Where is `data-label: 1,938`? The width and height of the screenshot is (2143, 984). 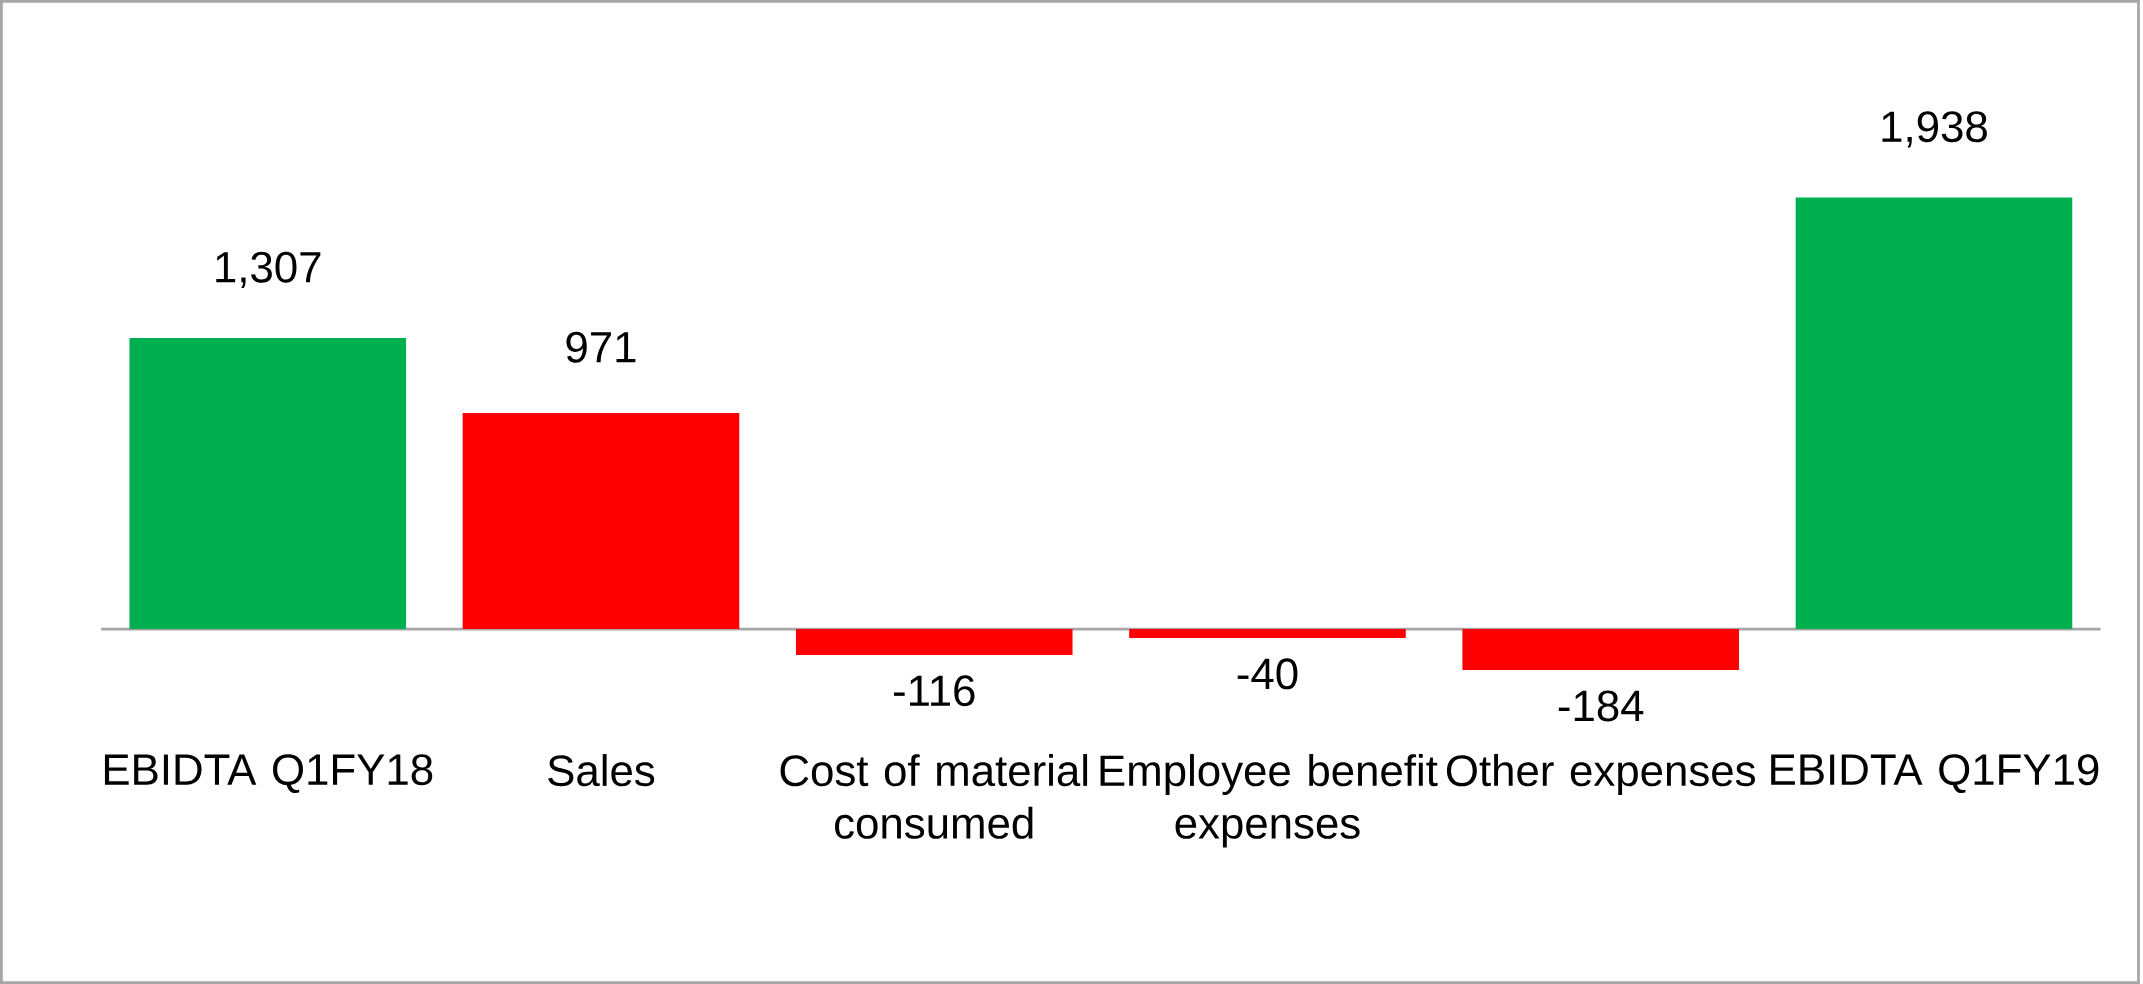 data-label: 1,938 is located at coordinates (1934, 129).